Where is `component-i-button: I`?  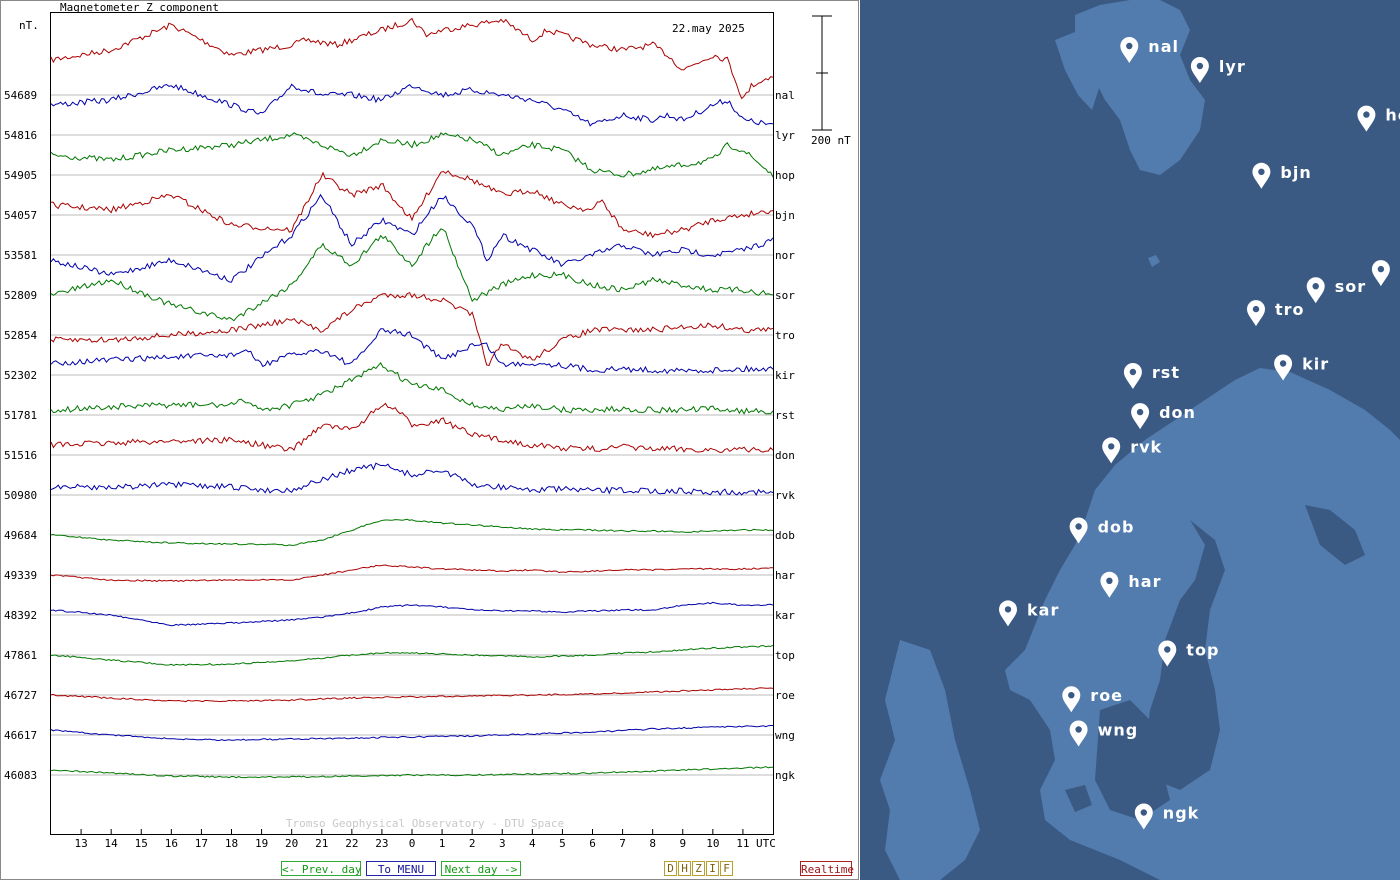 component-i-button: I is located at coordinates (712, 868).